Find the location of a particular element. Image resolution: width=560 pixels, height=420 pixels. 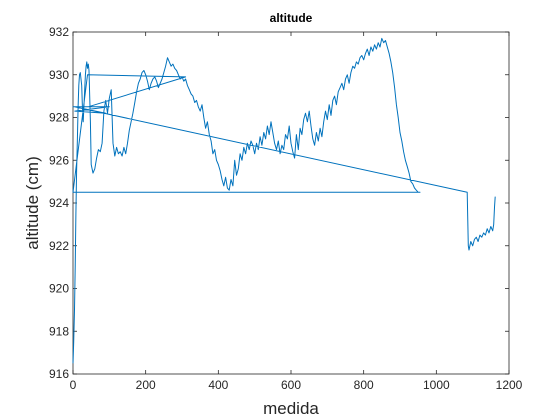

y-tick-label: 922 is located at coordinates (59, 246).